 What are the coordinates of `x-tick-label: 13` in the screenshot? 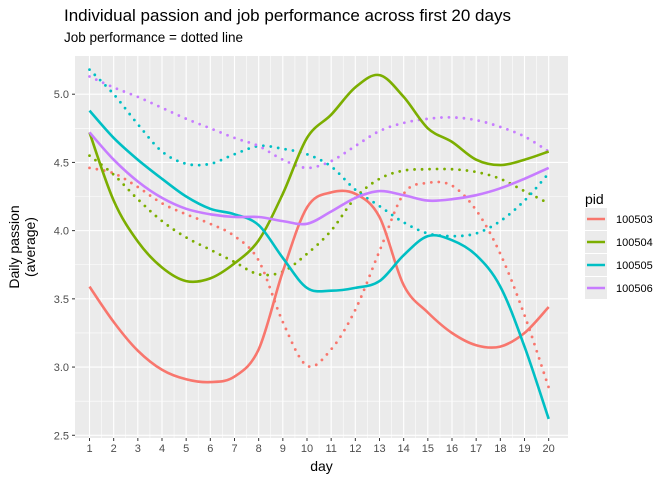 It's located at (379, 449).